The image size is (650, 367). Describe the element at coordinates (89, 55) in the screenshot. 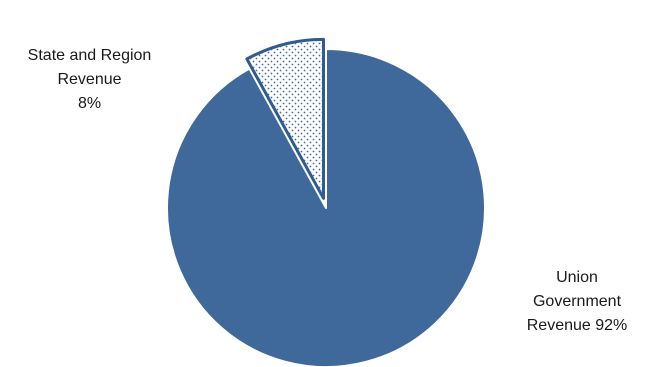

I see `slice-label-line: State and Region` at that location.